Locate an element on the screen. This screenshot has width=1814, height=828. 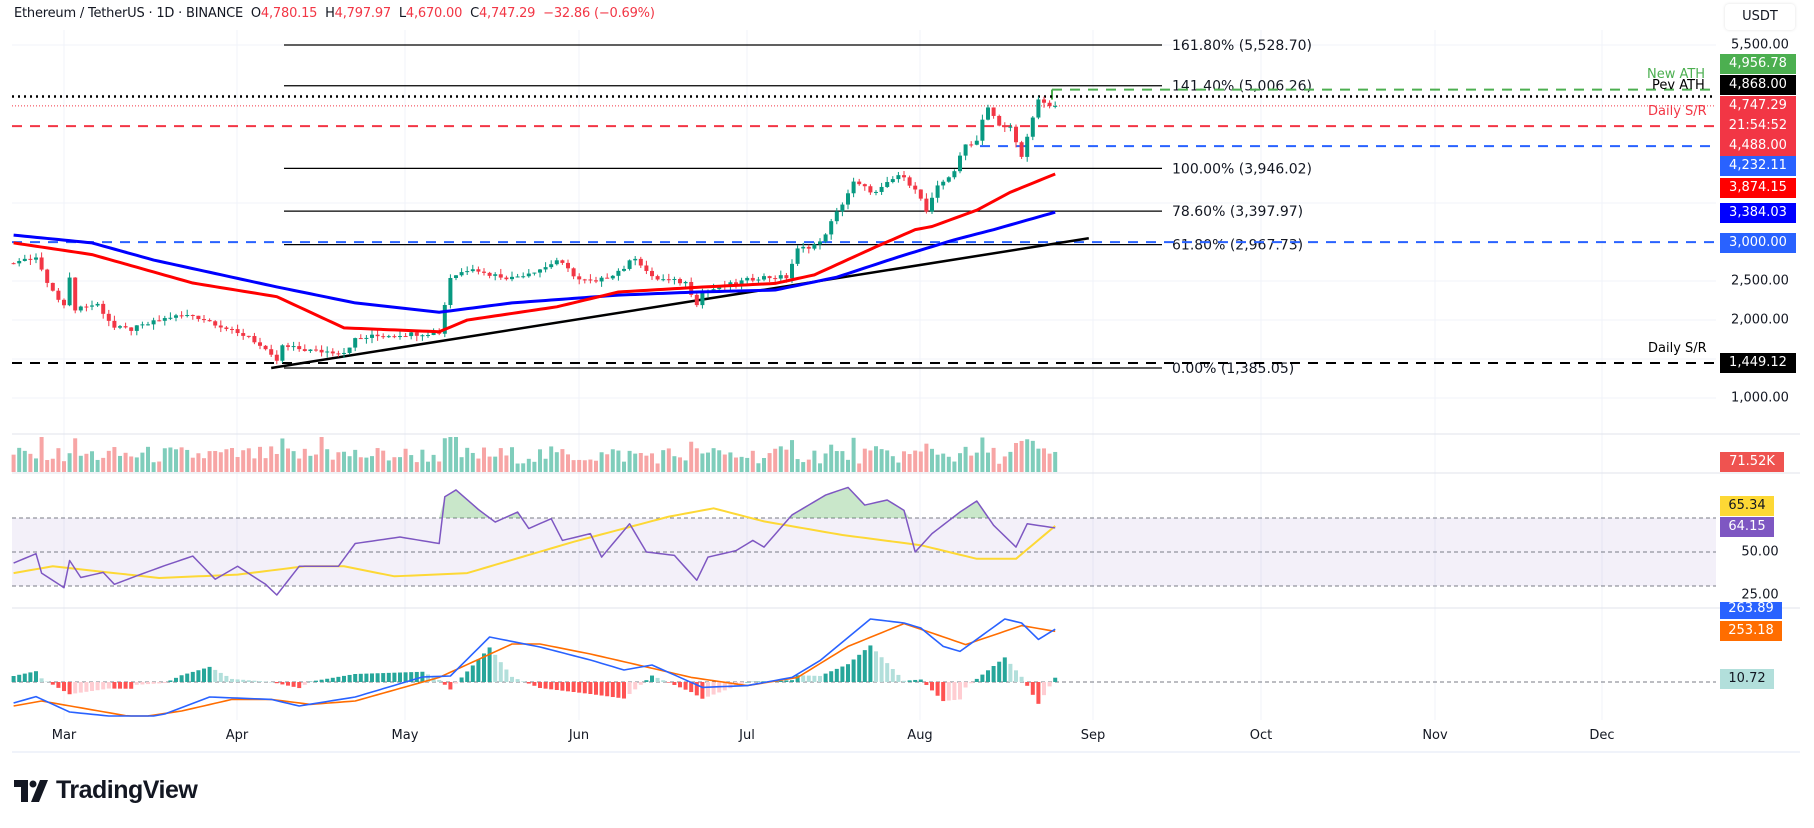
rsi-overbought-fill is located at coordinates (534, 502).